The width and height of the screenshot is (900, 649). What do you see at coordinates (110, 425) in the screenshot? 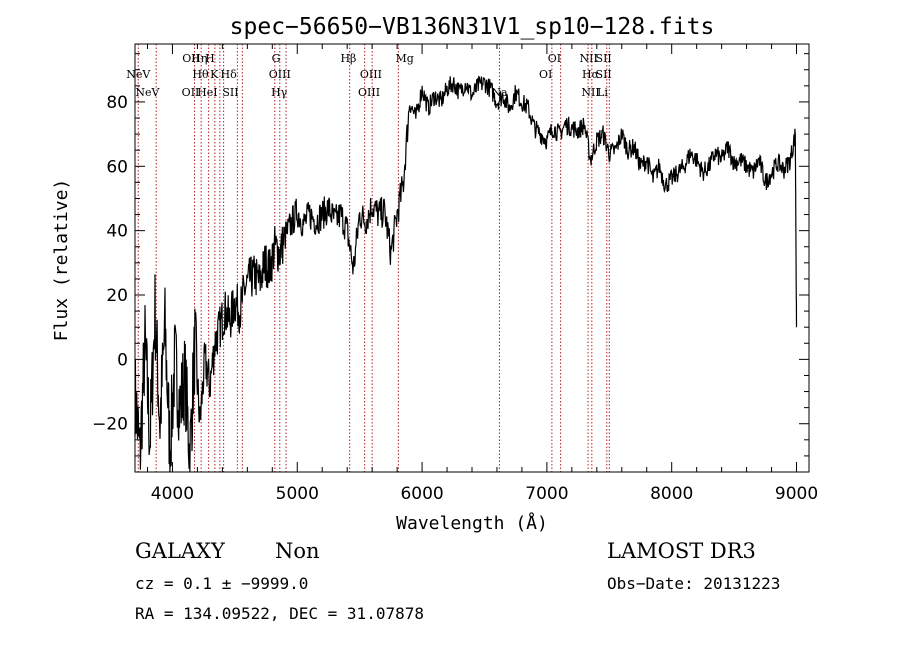
I see `y-tick-label: −20` at bounding box center [110, 425].